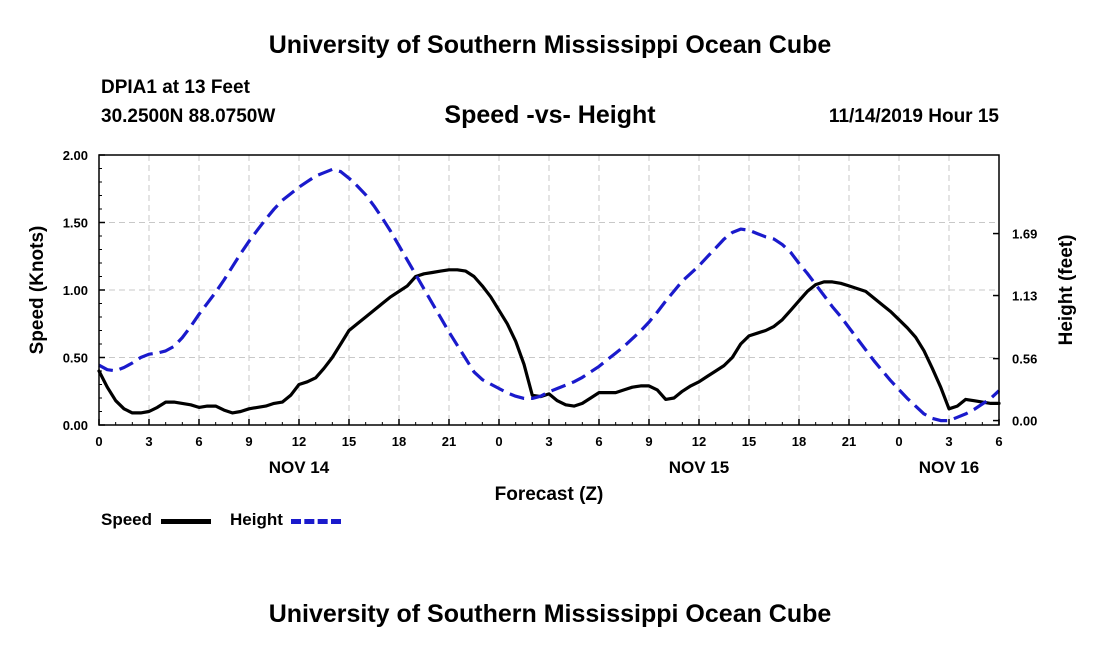 The height and width of the screenshot is (650, 1100). I want to click on legend-speed-label: Speed, so click(127, 519).